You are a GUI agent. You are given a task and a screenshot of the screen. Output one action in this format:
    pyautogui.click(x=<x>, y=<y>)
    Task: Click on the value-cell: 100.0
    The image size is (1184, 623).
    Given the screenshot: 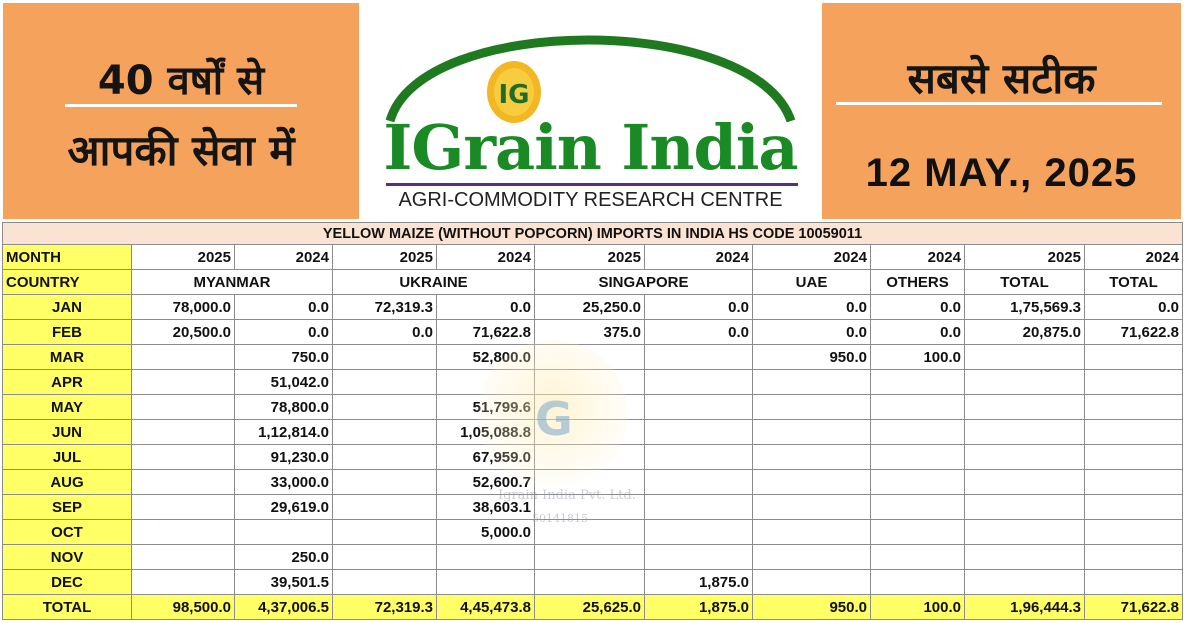 What is the action you would take?
    pyautogui.click(x=917, y=357)
    